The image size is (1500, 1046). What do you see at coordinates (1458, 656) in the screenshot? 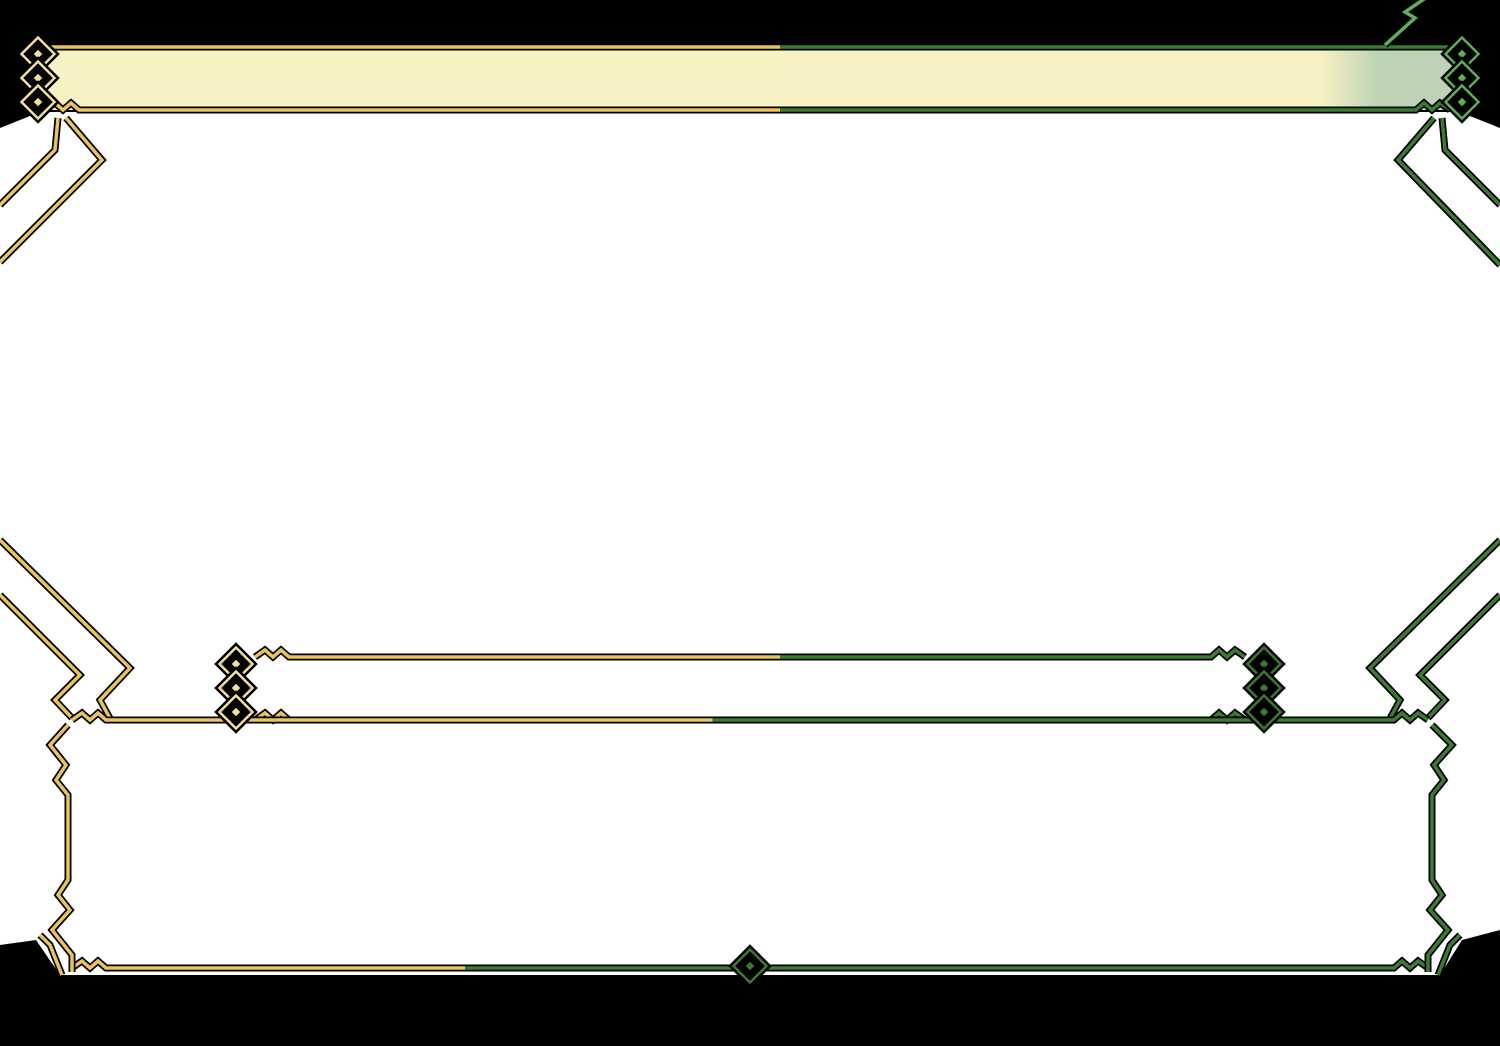
I see `right-lower-rail-inner` at bounding box center [1458, 656].